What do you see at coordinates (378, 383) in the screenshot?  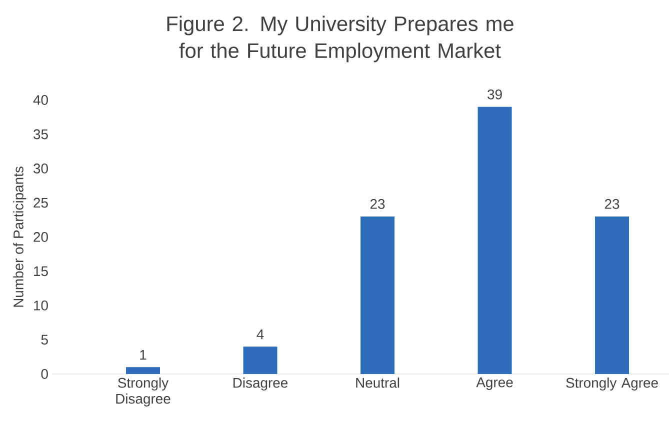 I see `x-tick-label: Neutral` at bounding box center [378, 383].